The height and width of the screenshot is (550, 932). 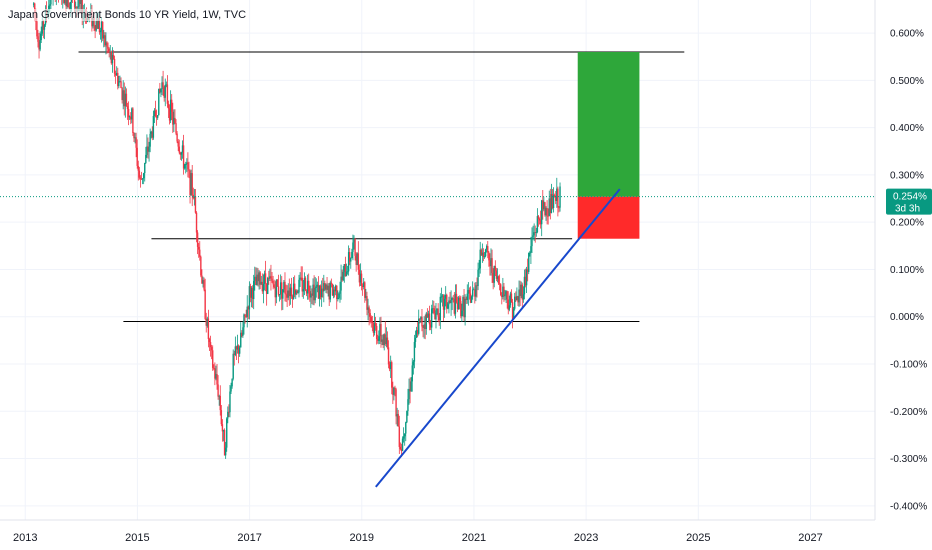 What do you see at coordinates (909, 201) in the screenshot?
I see `current-price-badge: 0.254% 3d 3h` at bounding box center [909, 201].